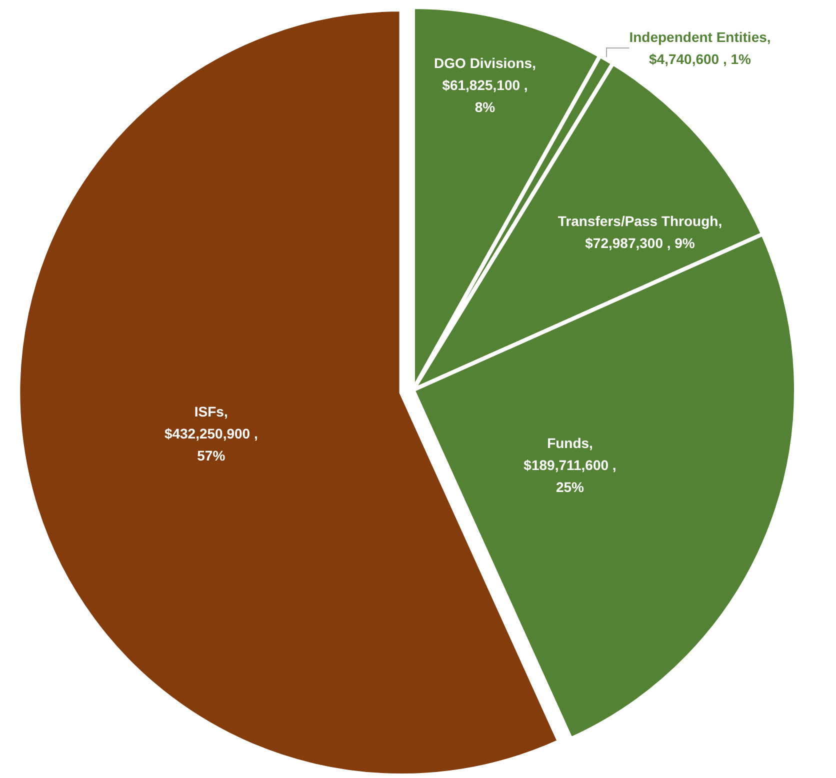 This screenshot has width=836, height=778. I want to click on slice-label: DGO Divisions, $61,825,100 , 8%, so click(485, 85).